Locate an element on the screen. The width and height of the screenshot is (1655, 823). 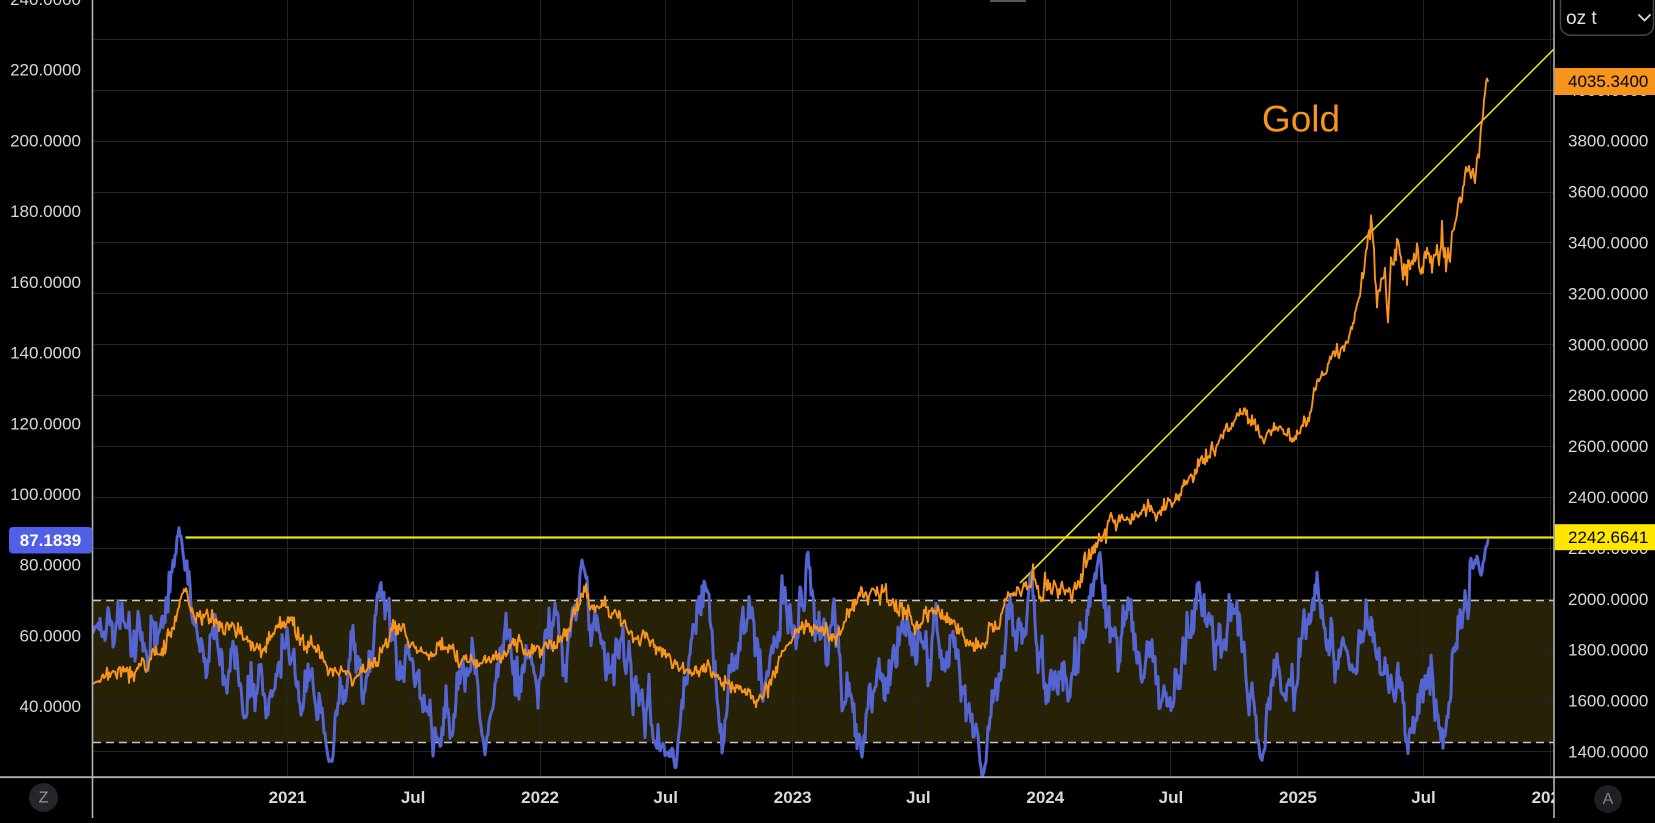
svg-text: 40.0000 is located at coordinates (50, 706).